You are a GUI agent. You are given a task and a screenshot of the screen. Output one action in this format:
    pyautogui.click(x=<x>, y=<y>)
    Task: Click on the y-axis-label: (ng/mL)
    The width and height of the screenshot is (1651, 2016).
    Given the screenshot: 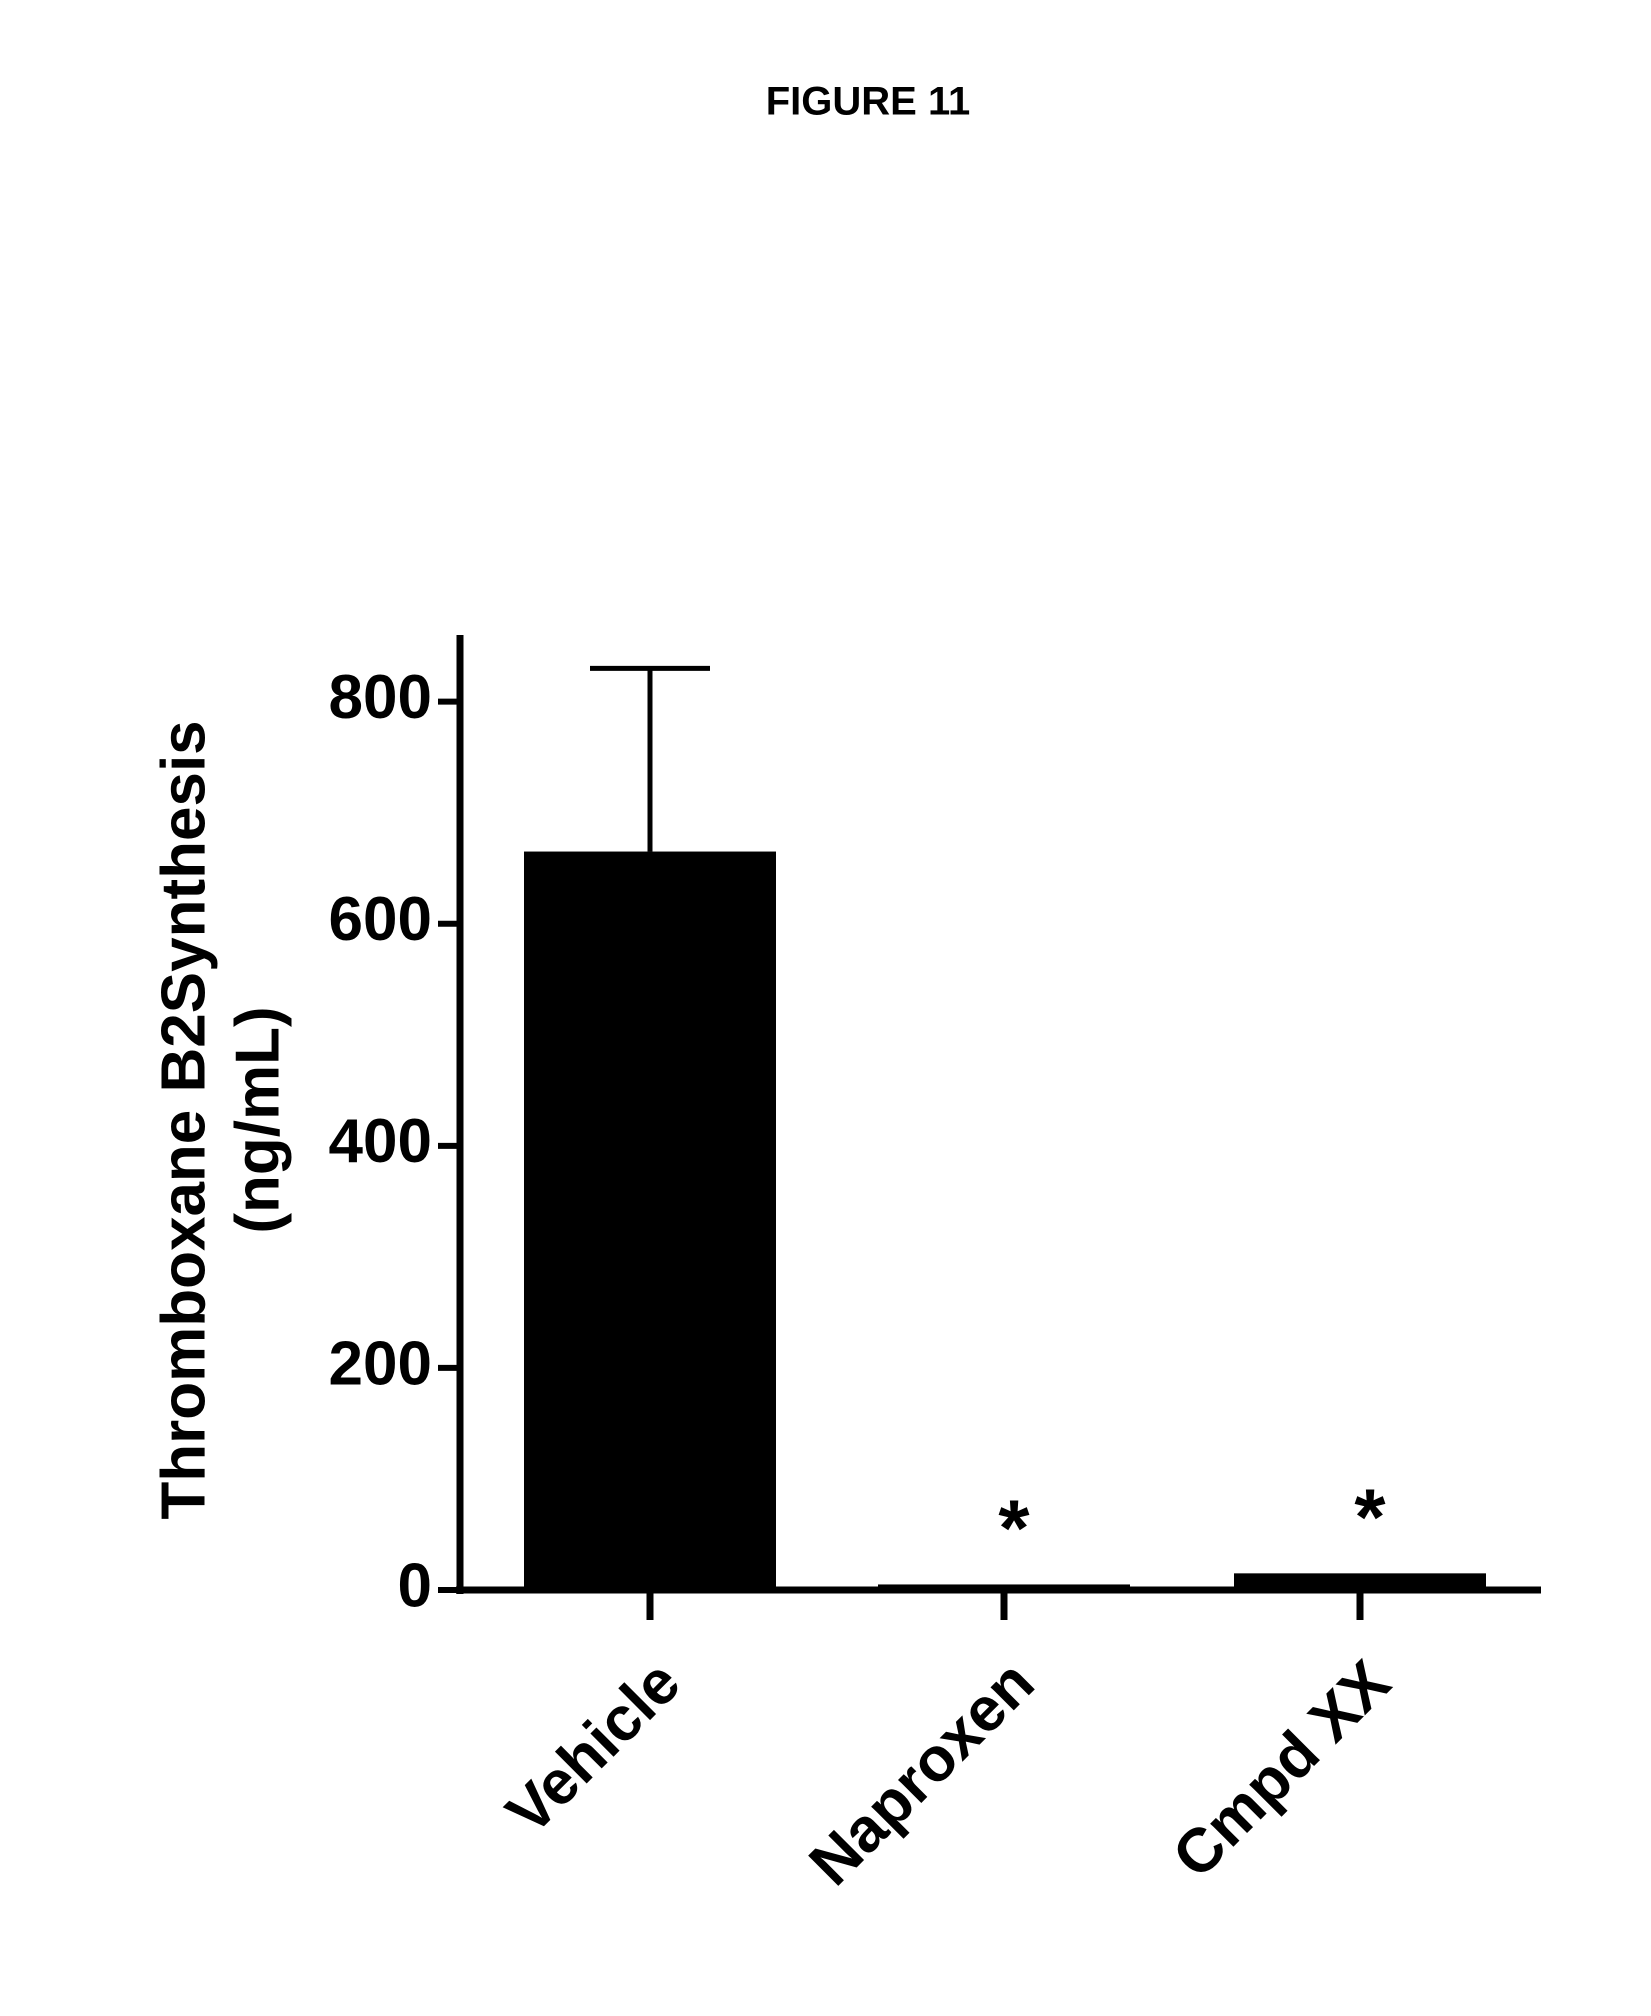 What is the action you would take?
    pyautogui.click(x=257, y=1119)
    